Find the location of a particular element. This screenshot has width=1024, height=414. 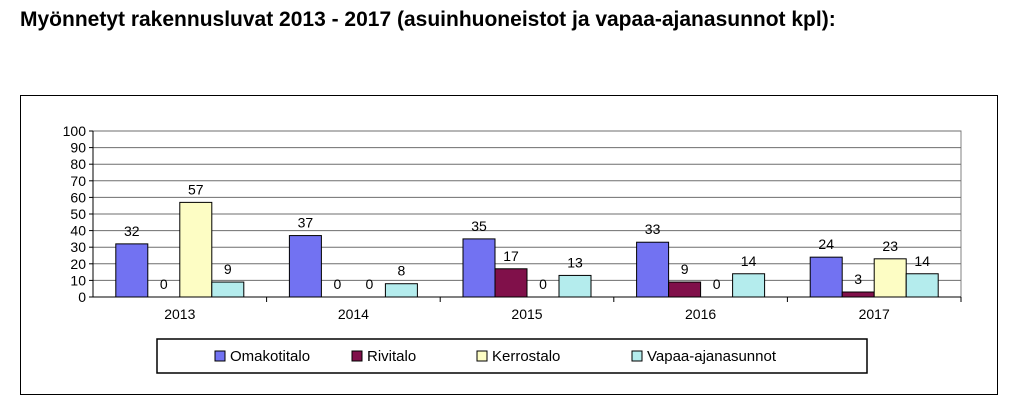

legend-entry: Vapaa-ajanasunnot is located at coordinates (712, 356).